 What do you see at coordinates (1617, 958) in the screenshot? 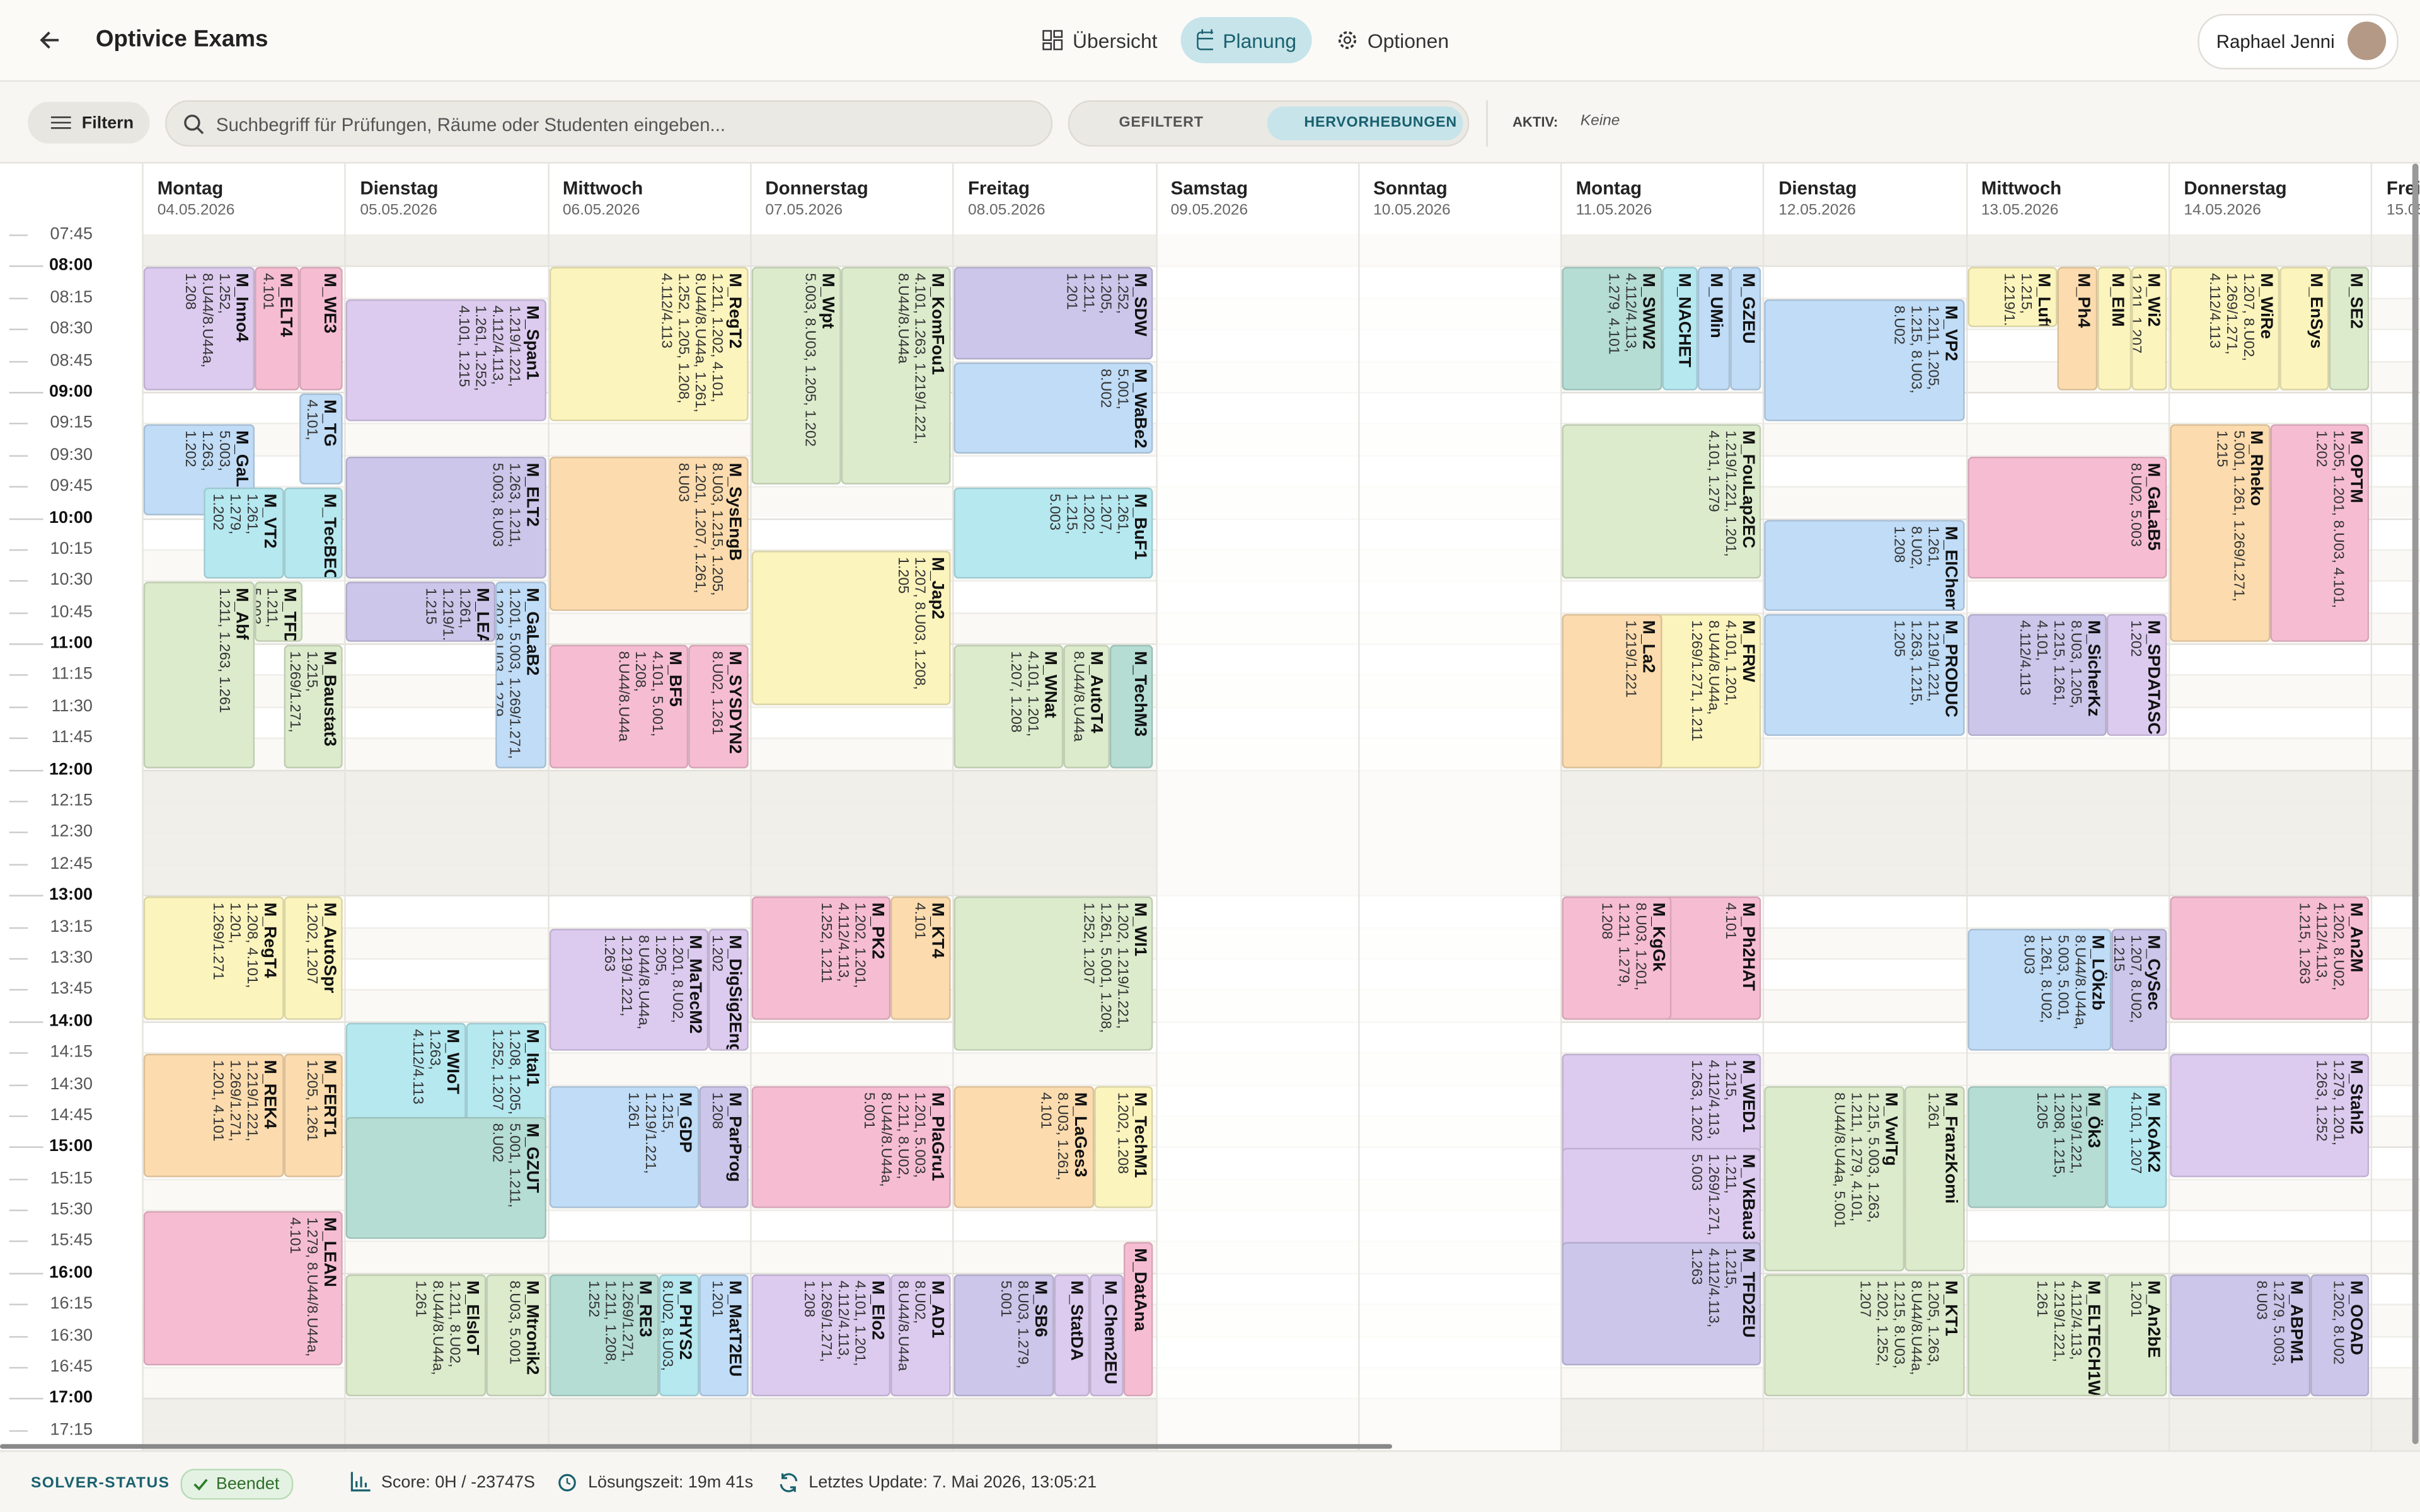
I see `exam-block: M_KgGk 8.U03, 1.201, 1.211, 1.279, 1.208` at bounding box center [1617, 958].